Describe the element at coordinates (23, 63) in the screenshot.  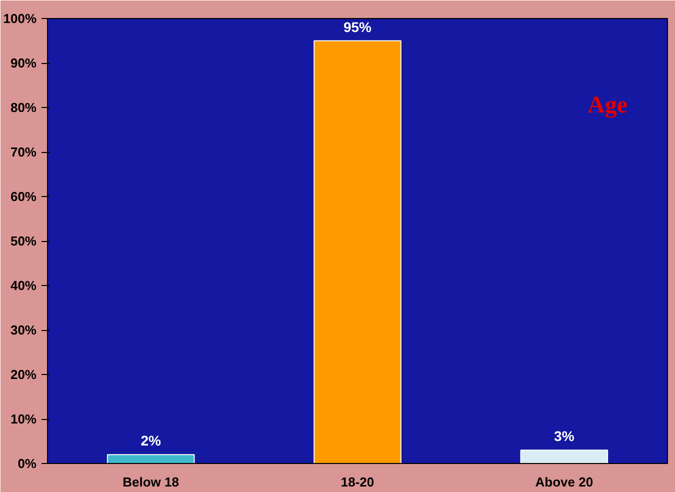
I see `y-tick-label: 90%` at that location.